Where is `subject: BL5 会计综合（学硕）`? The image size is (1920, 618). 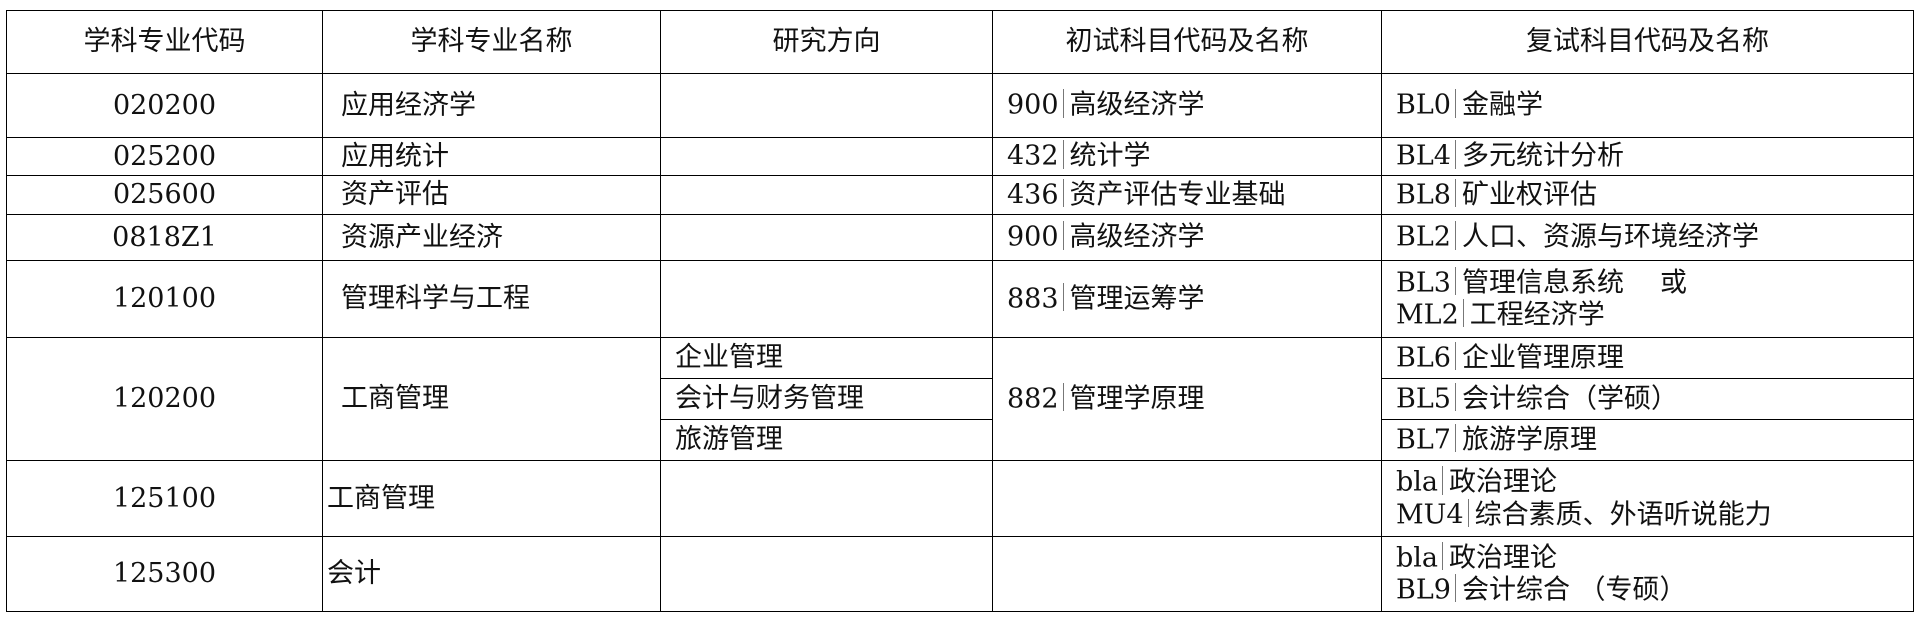
subject: BL5 会计综合（学硕） is located at coordinates (1647, 398).